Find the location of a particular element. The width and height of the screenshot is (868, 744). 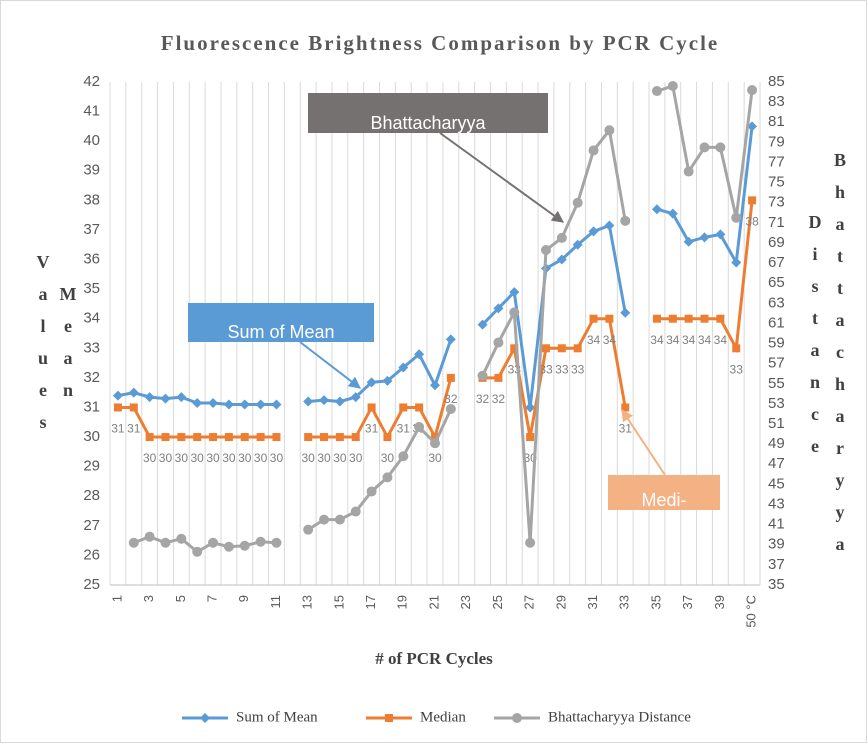

y2-tick-label: 71 is located at coordinates (776, 222).